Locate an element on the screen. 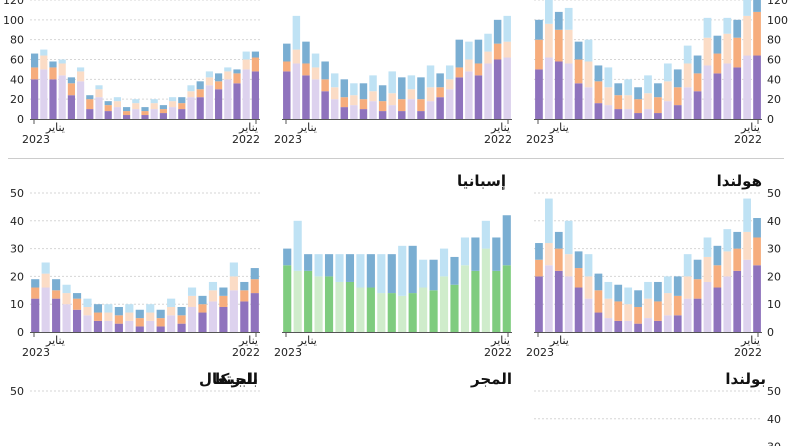  y-tick-label: 30 is located at coordinates (774, 249).